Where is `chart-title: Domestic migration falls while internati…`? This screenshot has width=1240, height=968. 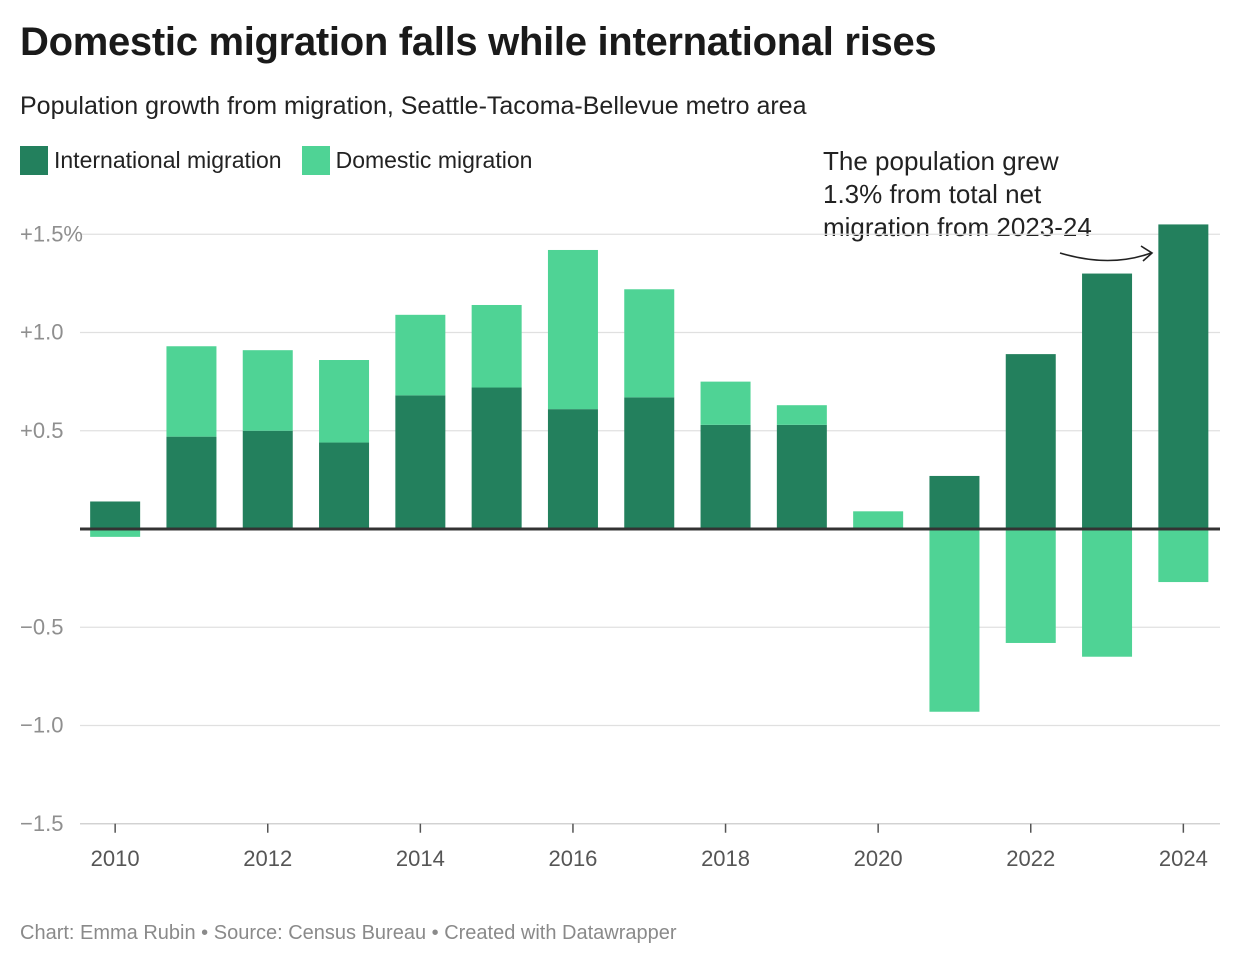 chart-title: Domestic migration falls while internati… is located at coordinates (478, 42).